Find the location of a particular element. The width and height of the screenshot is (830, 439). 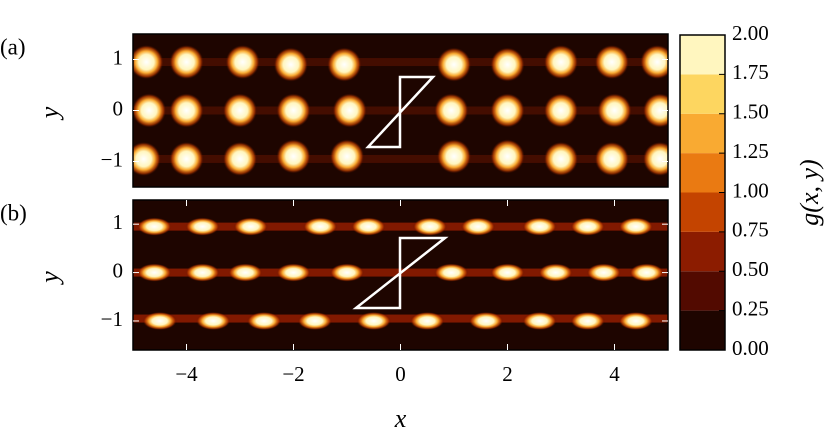

colorbar-tick-label: 0.00 is located at coordinates (750, 348).